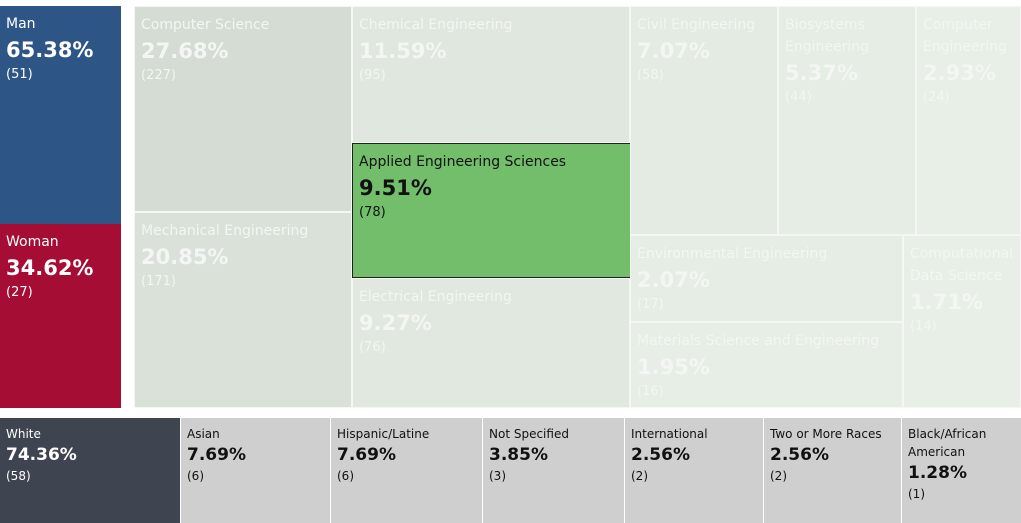 The width and height of the screenshot is (1021, 523). I want to click on tile-label: Environmental Engineering, so click(732, 254).